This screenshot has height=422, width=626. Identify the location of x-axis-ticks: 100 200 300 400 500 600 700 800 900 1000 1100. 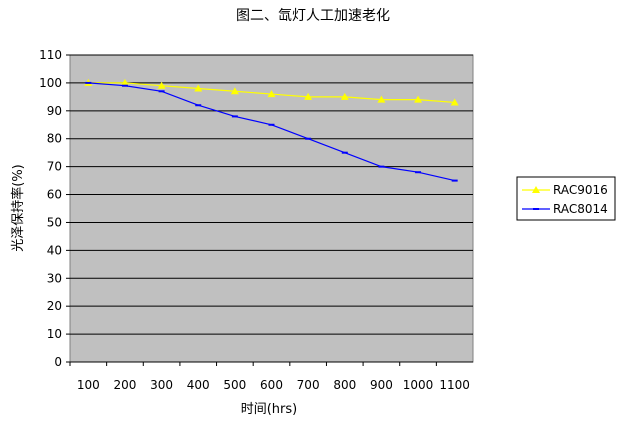
(271, 376).